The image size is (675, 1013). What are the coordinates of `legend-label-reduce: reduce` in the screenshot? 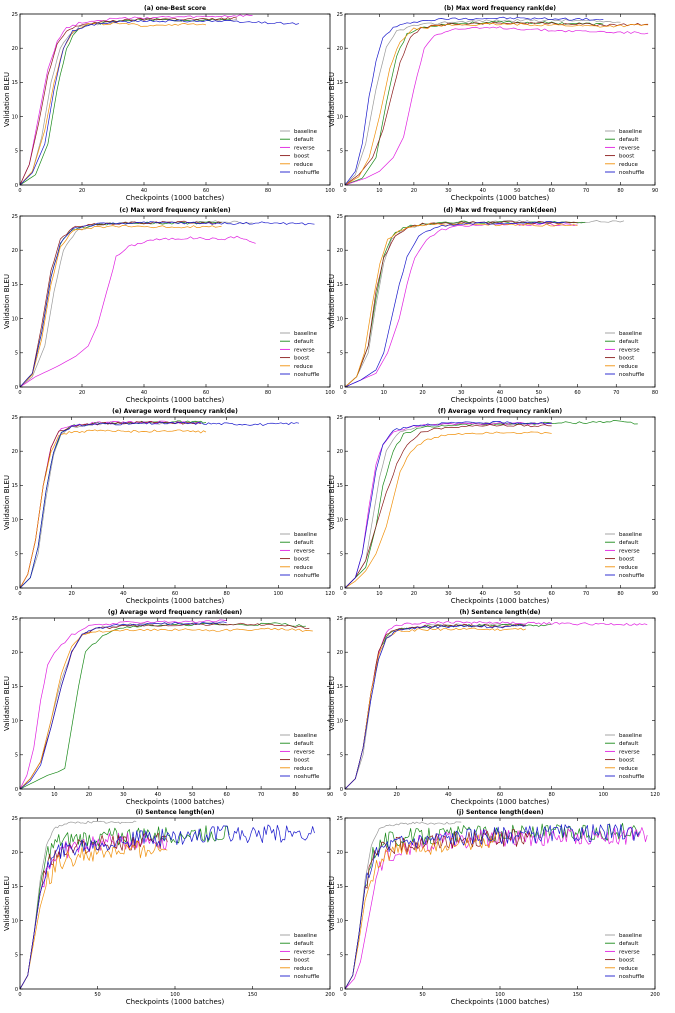 It's located at (629, 568).